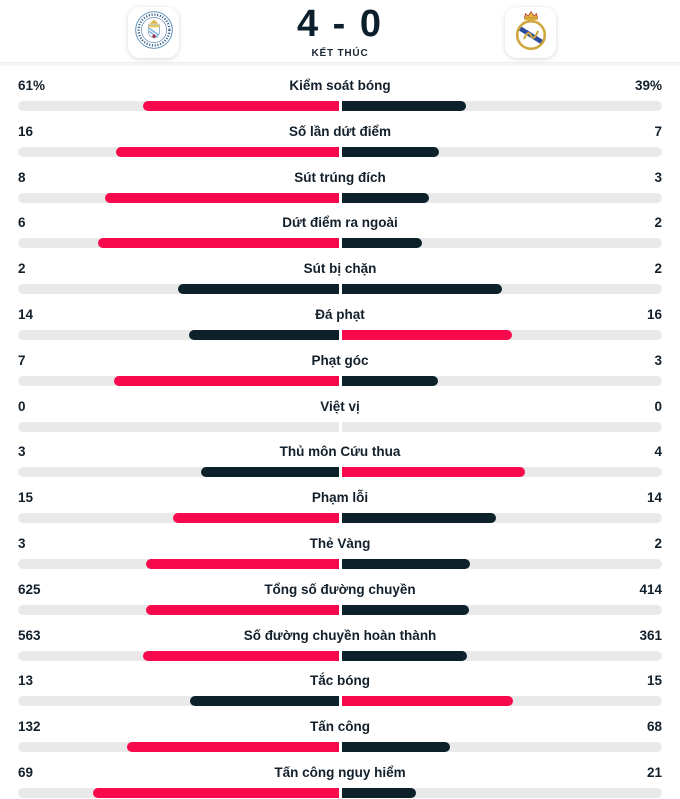  What do you see at coordinates (340, 85) in the screenshot?
I see `stat-label: Kiểm soát bóng` at bounding box center [340, 85].